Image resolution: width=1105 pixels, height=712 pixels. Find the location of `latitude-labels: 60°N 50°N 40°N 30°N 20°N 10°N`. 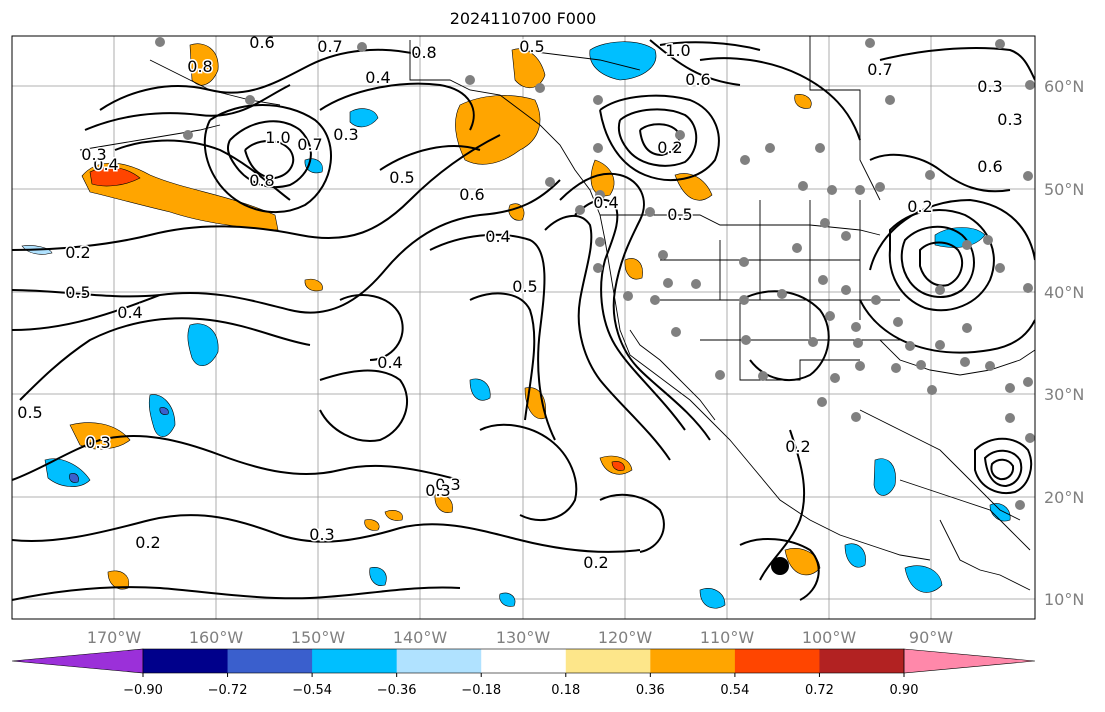

latitude-labels: 60°N 50°N 40°N 30°N 20°N 10°N is located at coordinates (1064, 343).